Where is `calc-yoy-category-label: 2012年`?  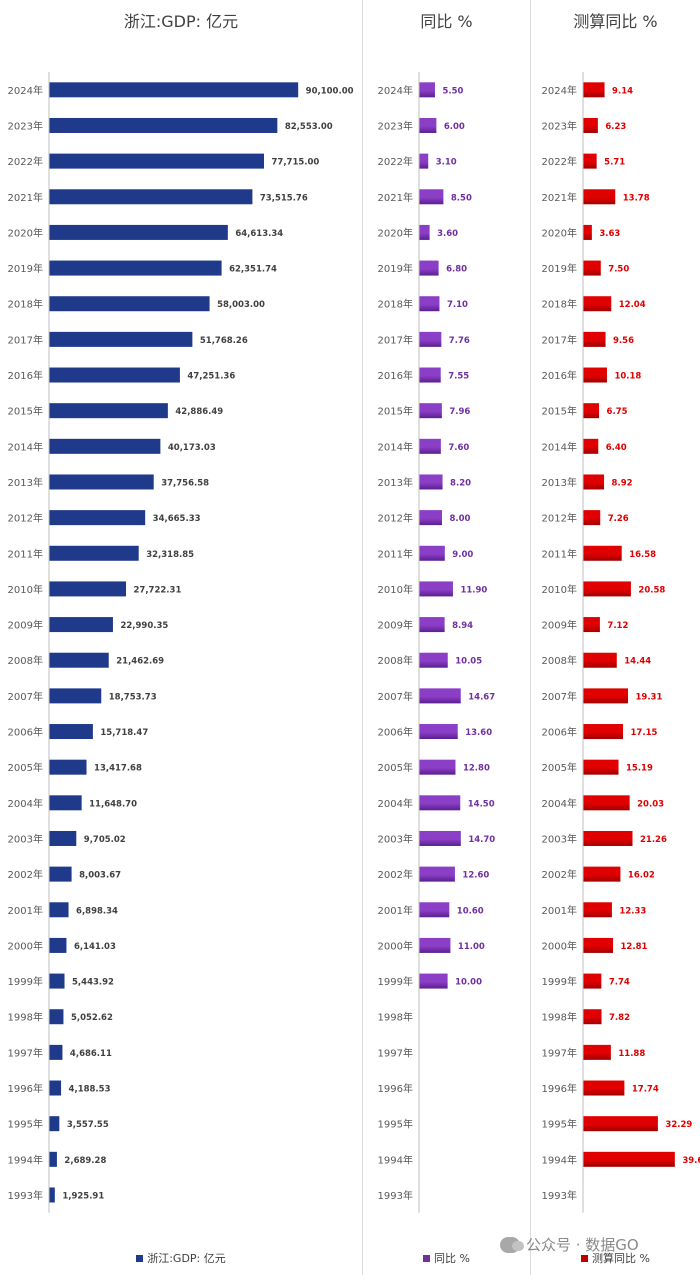 calc-yoy-category-label: 2012年 is located at coordinates (559, 518).